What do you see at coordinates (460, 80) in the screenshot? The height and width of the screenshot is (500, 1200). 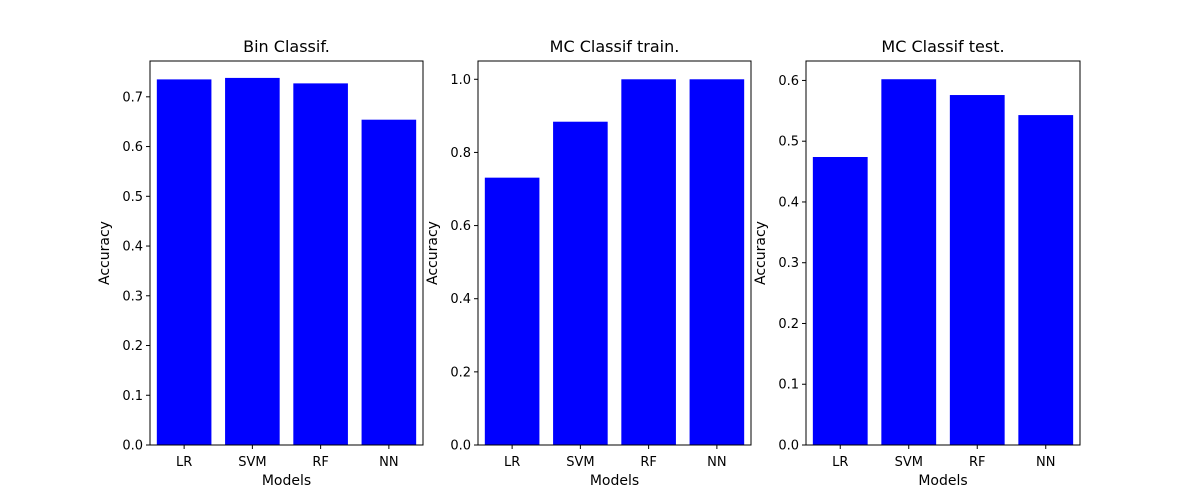 I see `y-tick-label: 1.0` at bounding box center [460, 80].